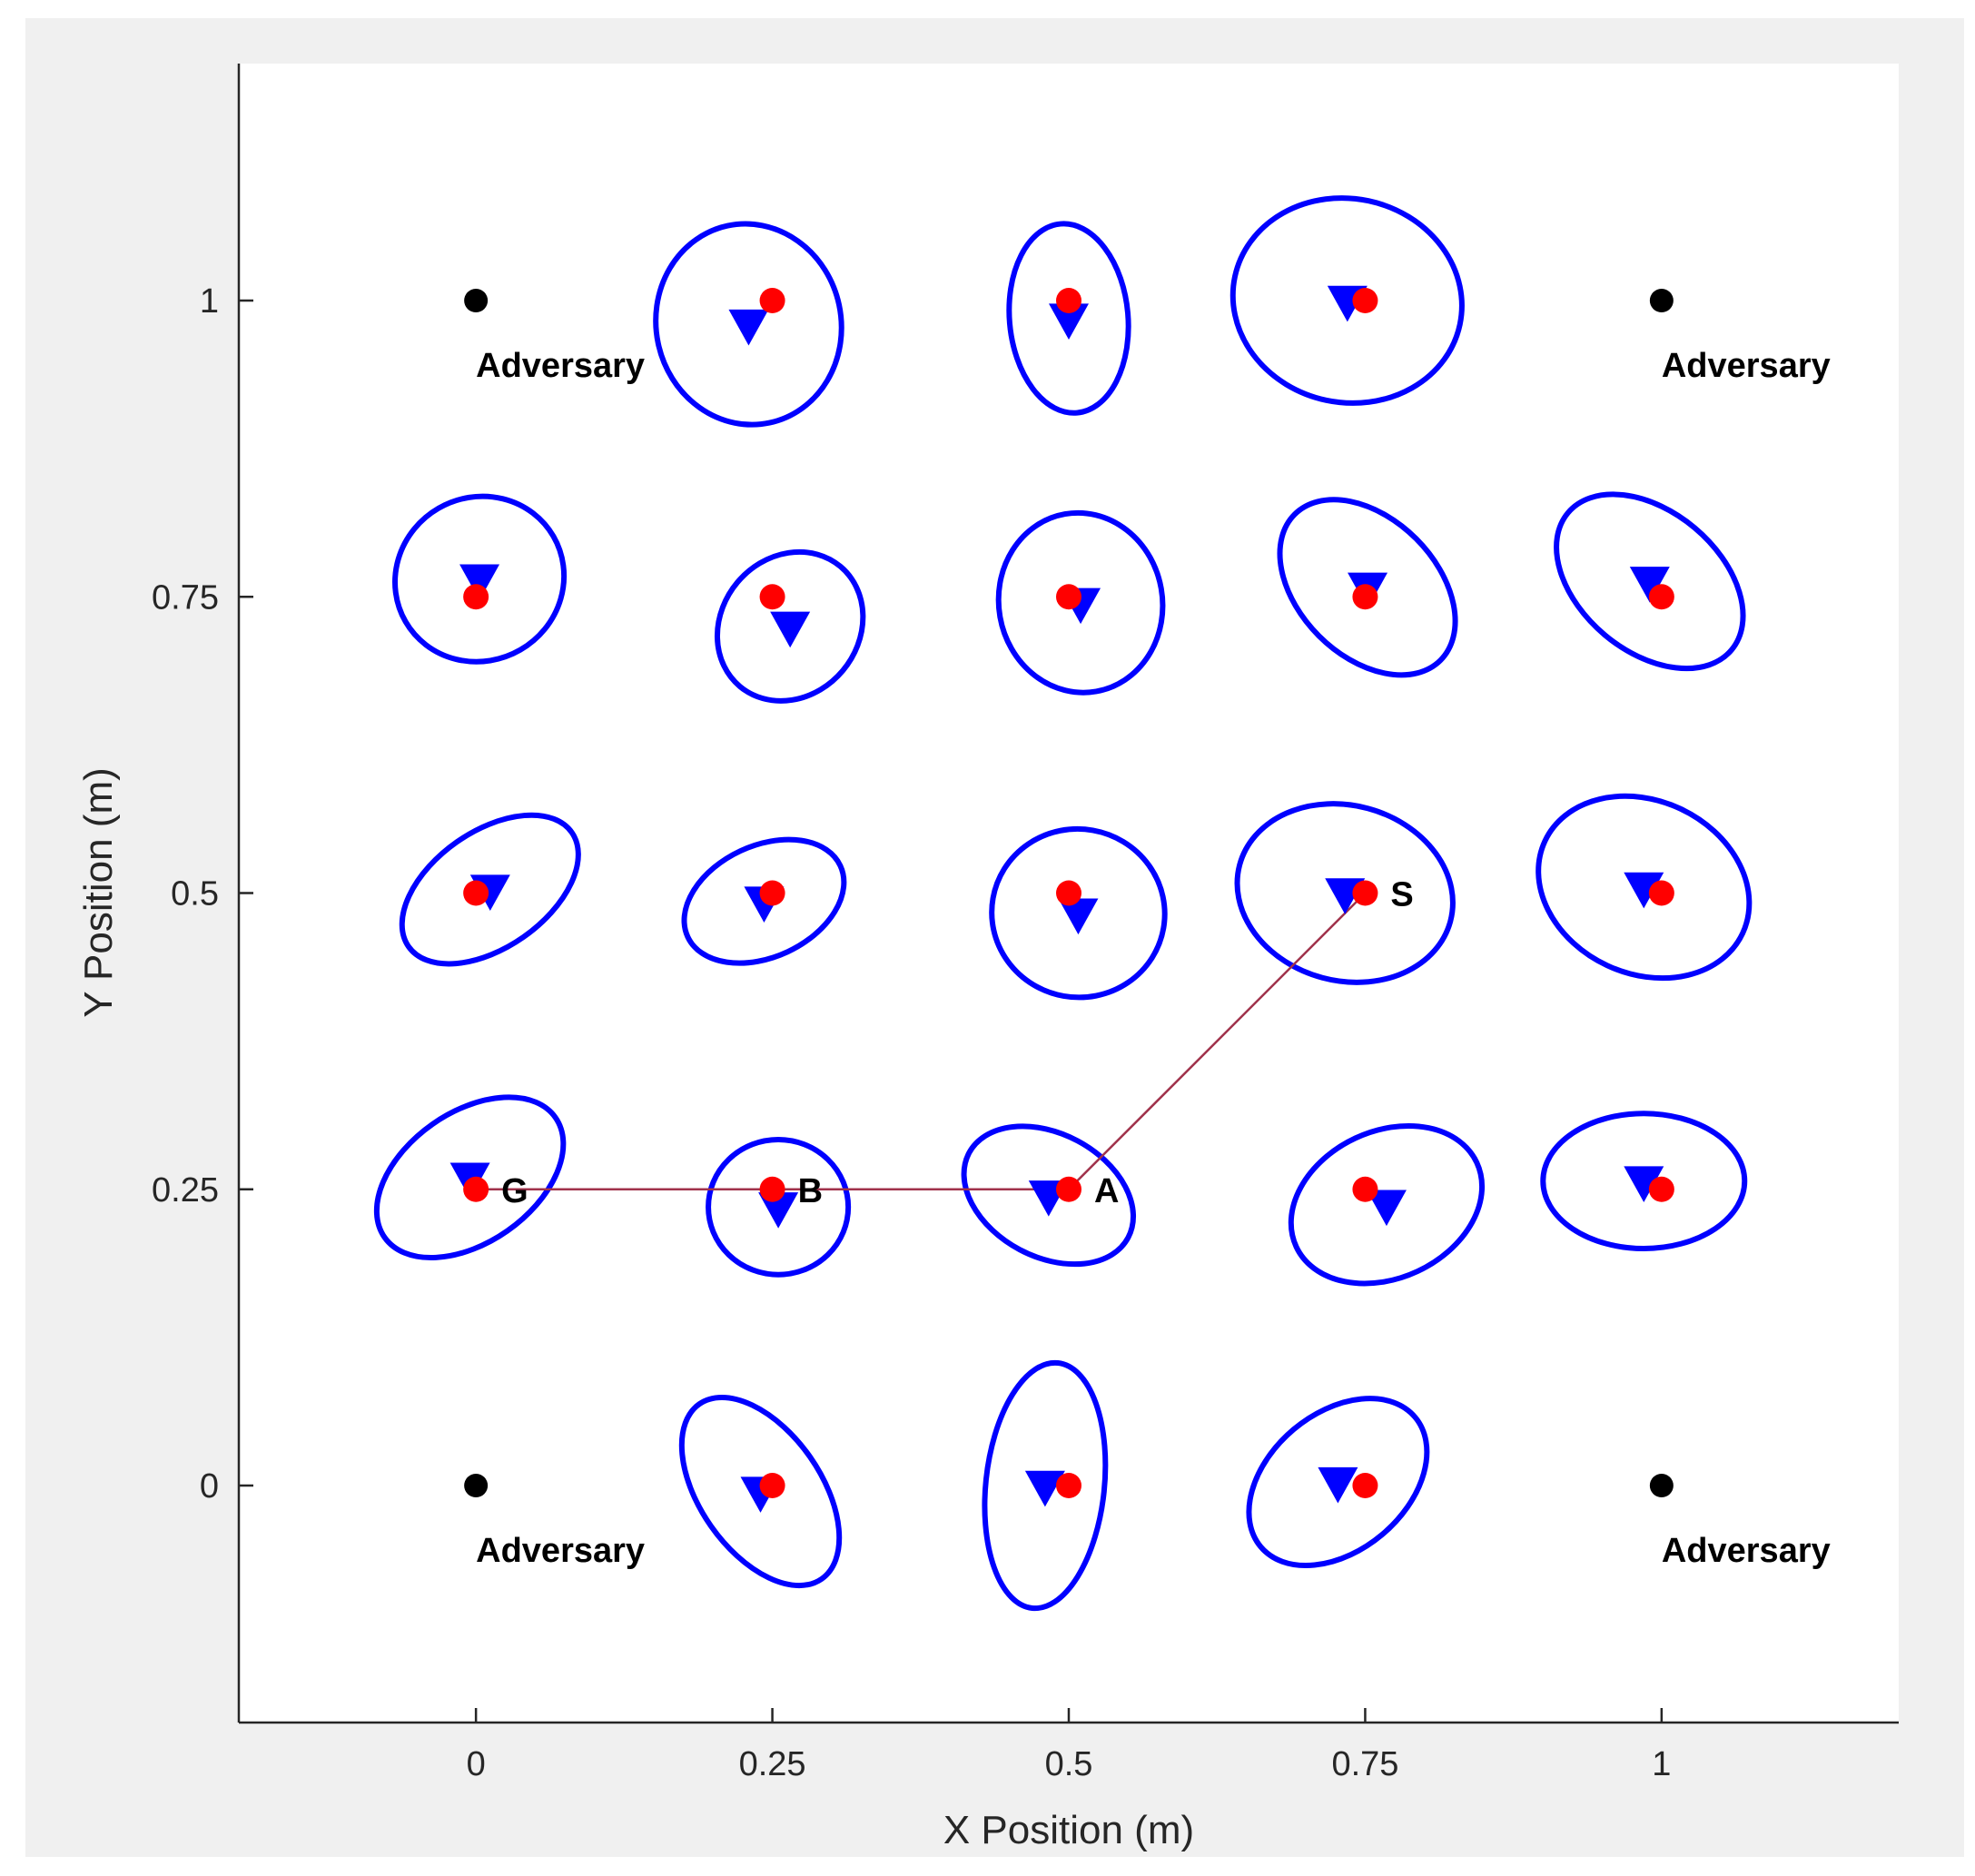 The width and height of the screenshot is (1975, 1876). I want to click on x-tick-label: 1, so click(1662, 1764).